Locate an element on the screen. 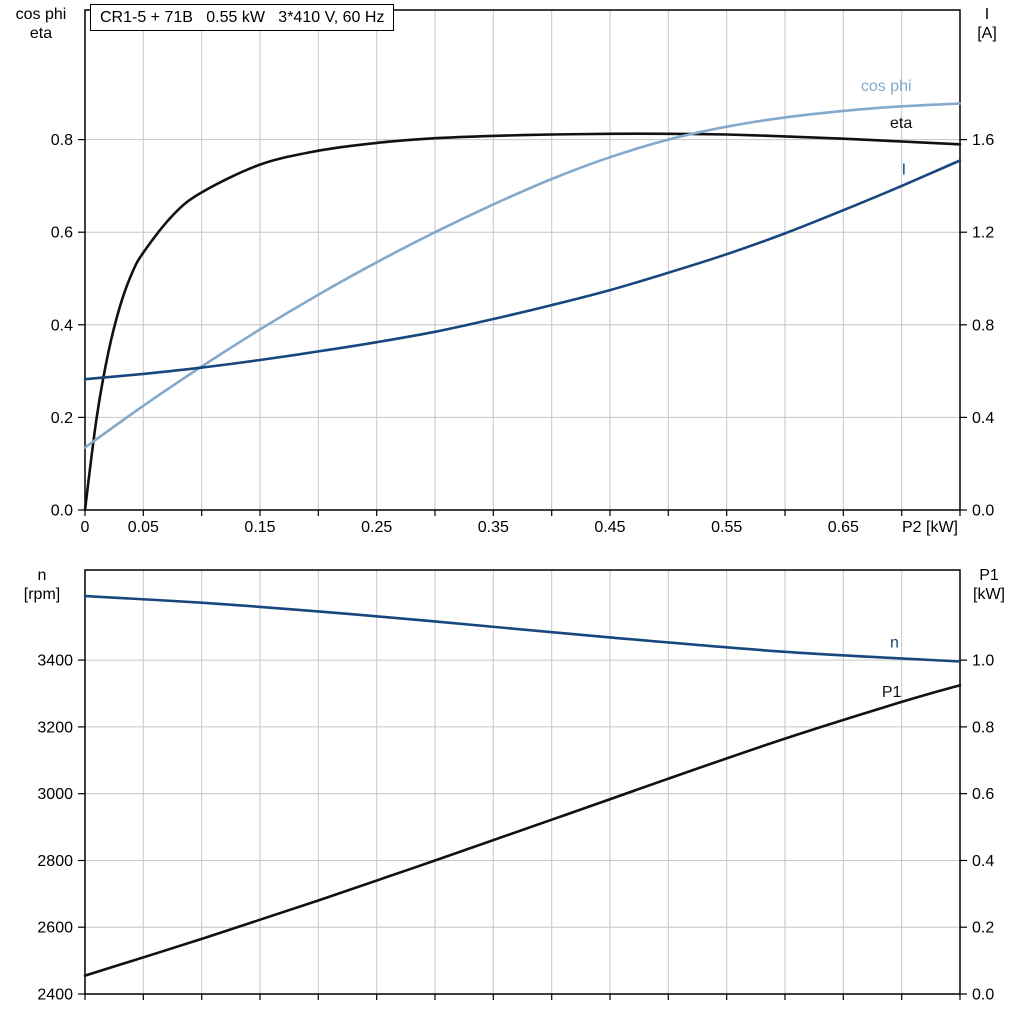 The width and height of the screenshot is (1024, 1024). left-axis-tick-label: 0.2 is located at coordinates (62, 418).